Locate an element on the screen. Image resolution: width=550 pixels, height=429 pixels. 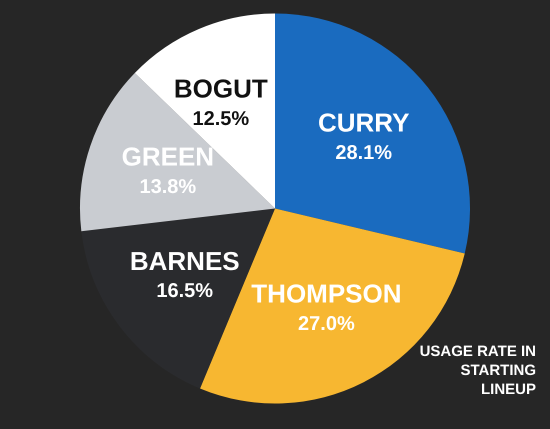
text: USAGE RATE IN STARTING LINEUP is located at coordinates (477, 370).